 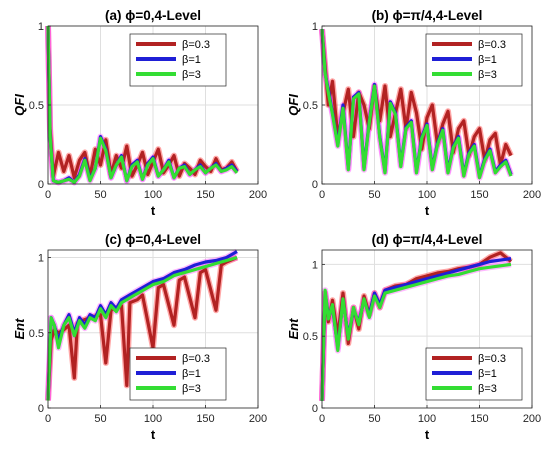 What do you see at coordinates (153, 15) in the screenshot?
I see `chart-title: (a) ϕ=0,4-Level` at bounding box center [153, 15].